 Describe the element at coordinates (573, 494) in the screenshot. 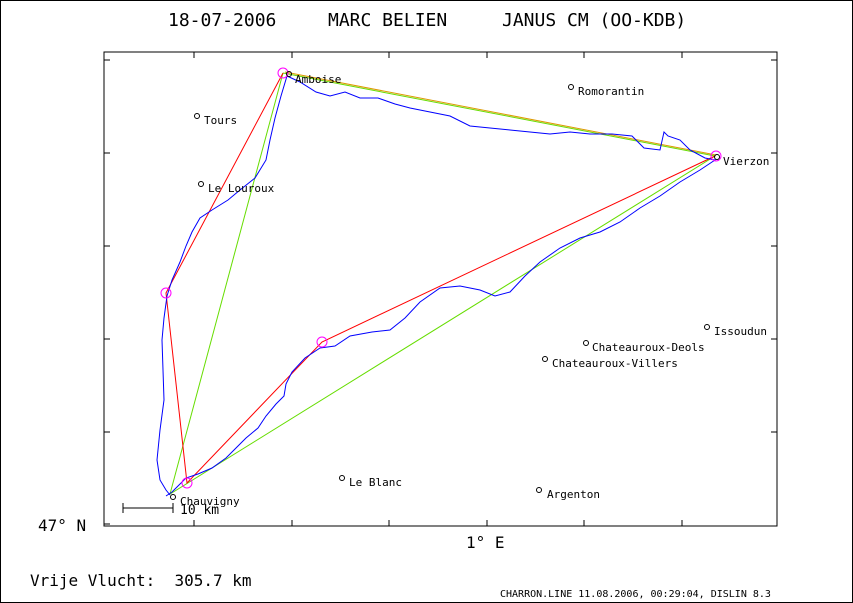

I see `town-label-argenton: Argenton` at that location.